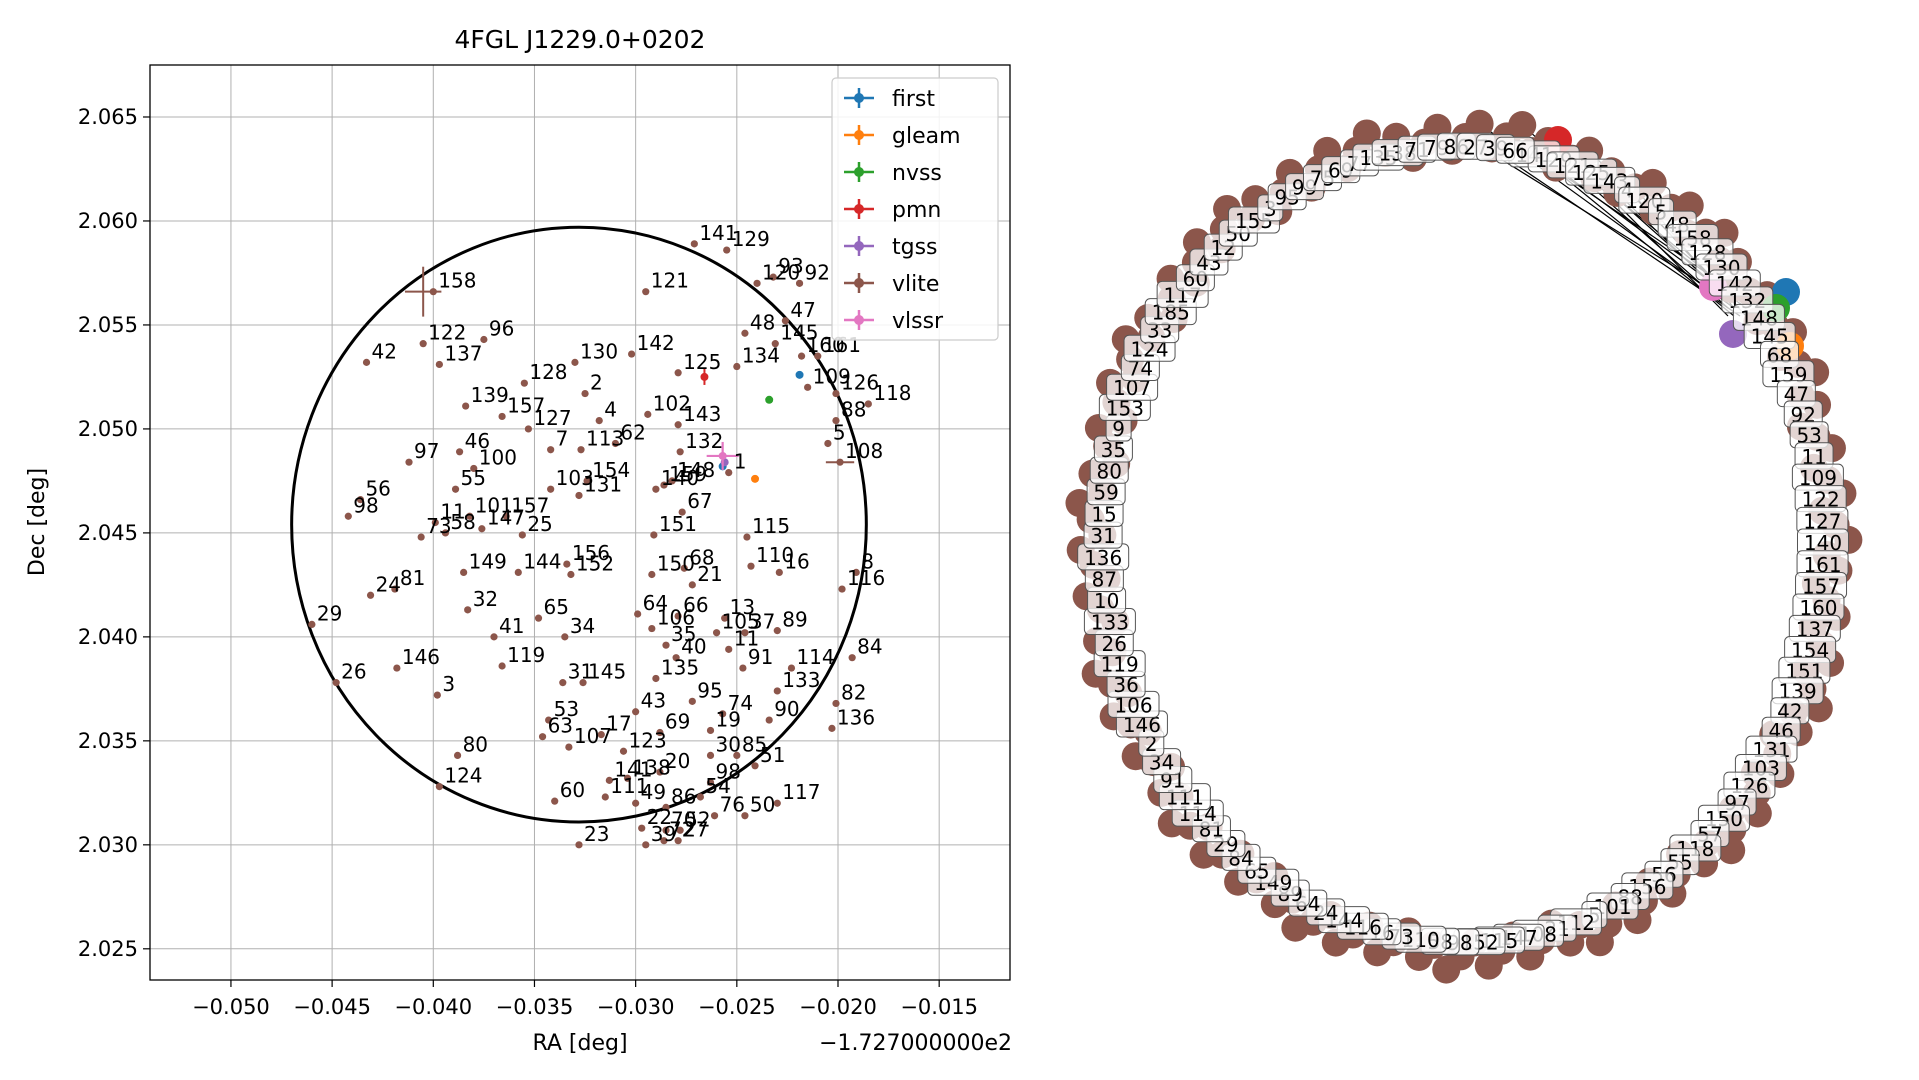  I want to click on source-label: 58, so click(462, 522).